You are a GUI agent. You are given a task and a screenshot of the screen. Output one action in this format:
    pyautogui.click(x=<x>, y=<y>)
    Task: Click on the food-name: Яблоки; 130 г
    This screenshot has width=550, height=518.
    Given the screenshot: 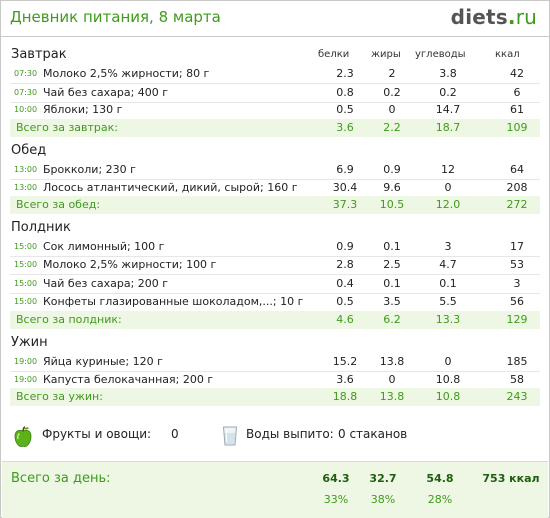 What is the action you would take?
    pyautogui.click(x=83, y=109)
    